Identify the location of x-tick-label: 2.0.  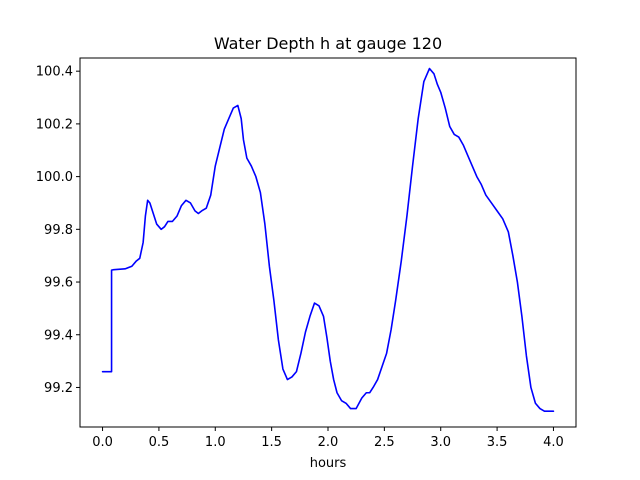
(328, 442).